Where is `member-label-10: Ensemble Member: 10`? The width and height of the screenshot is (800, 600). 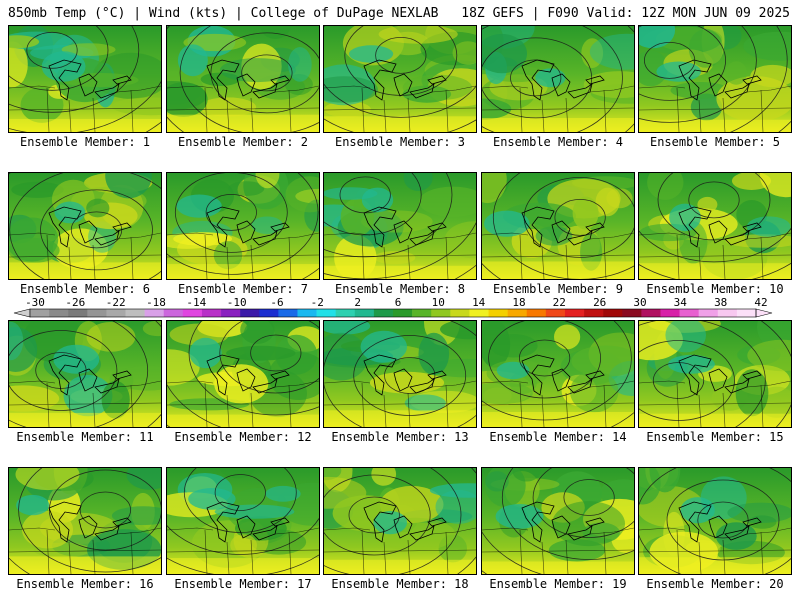
member-label-10: Ensemble Member: 10 is located at coordinates (715, 289).